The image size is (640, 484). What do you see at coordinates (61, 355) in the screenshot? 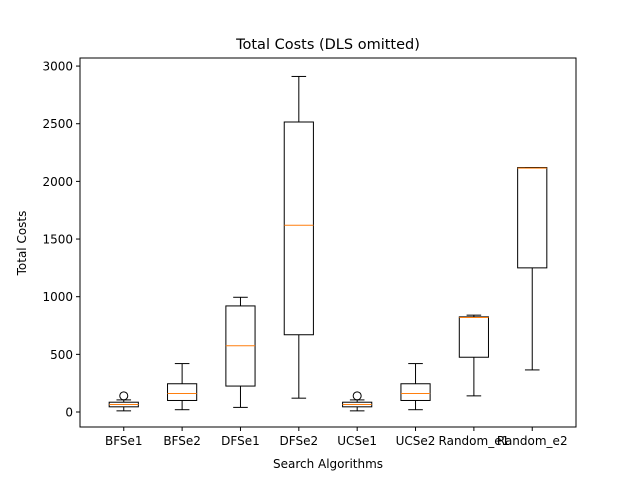
I see `y-tick-label: 500` at bounding box center [61, 355].